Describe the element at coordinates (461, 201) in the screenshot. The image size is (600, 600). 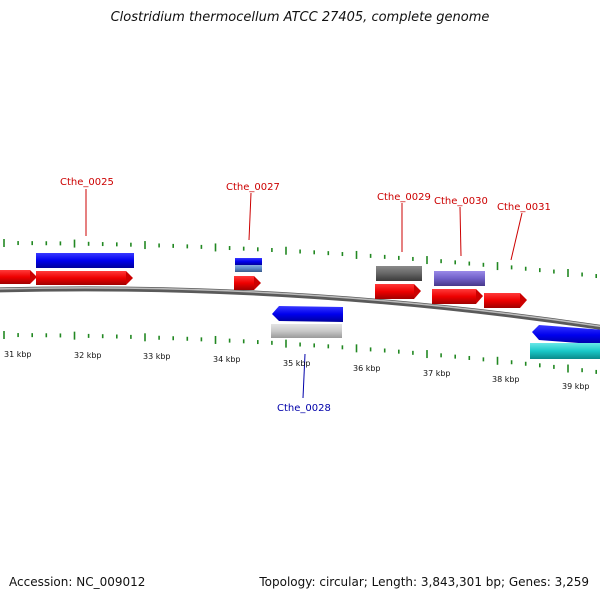
I see `gene-label: Cthe_0030` at that location.